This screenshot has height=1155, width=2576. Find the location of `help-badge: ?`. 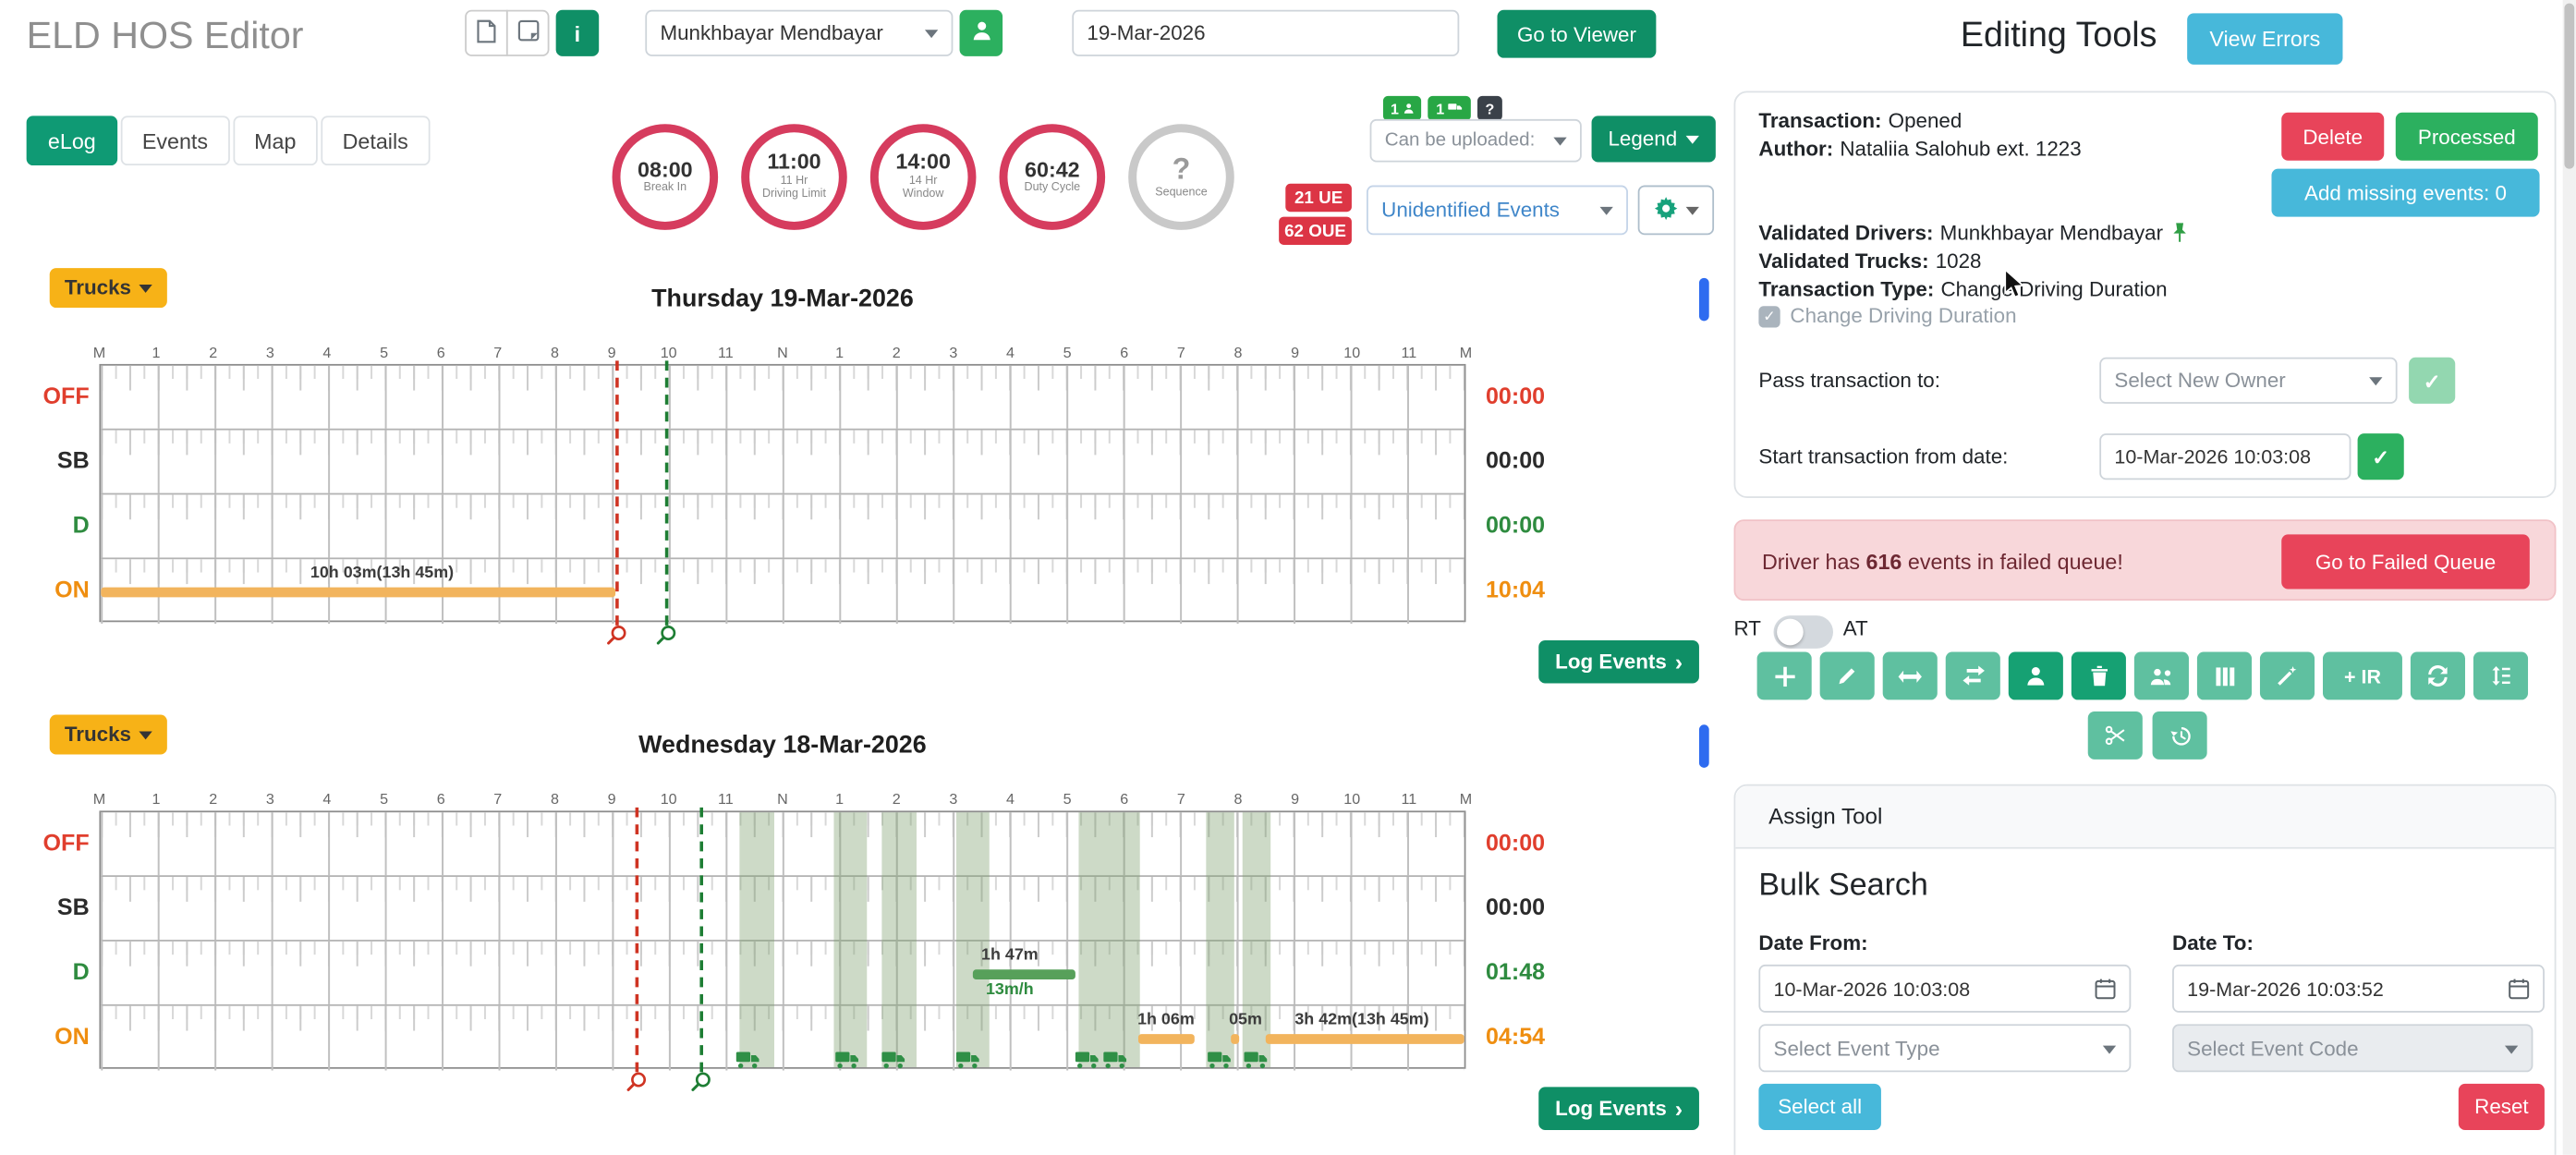

help-badge: ? is located at coordinates (1489, 108).